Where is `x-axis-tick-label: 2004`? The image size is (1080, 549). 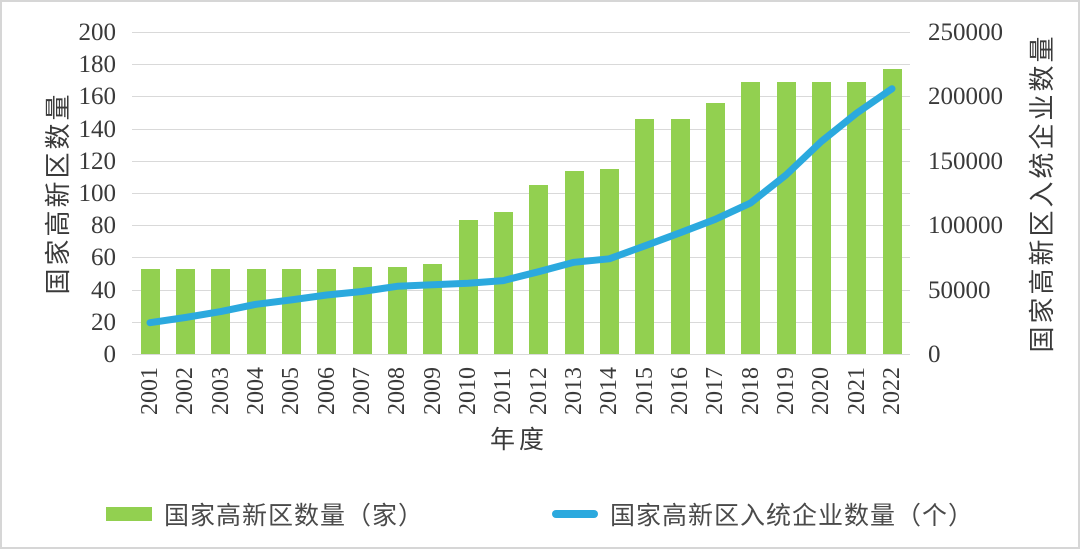
x-axis-tick-label: 2004 is located at coordinates (256, 391).